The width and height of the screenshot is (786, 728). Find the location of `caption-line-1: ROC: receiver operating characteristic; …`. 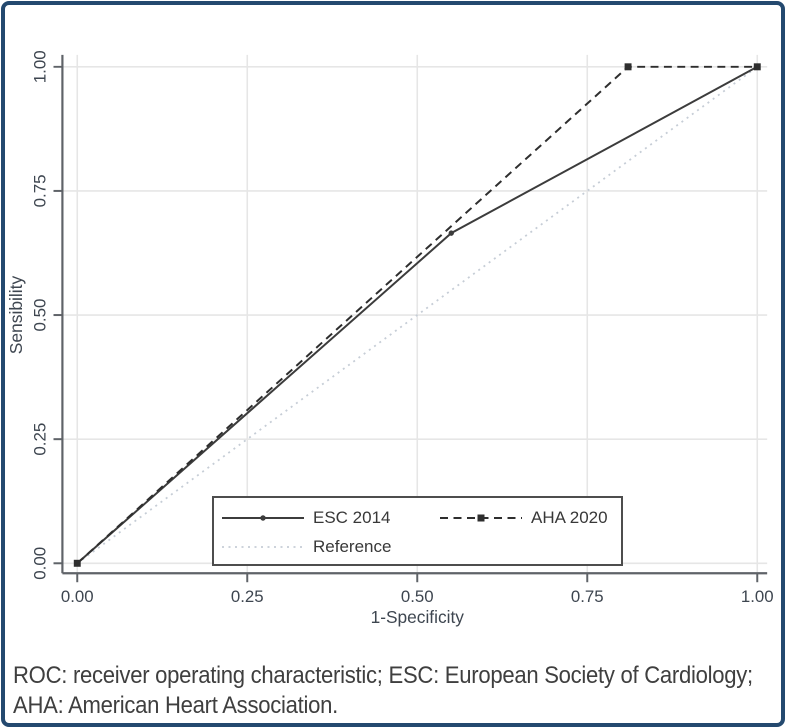

caption-line-1: ROC: receiver operating characteristic; … is located at coordinates (383, 675).